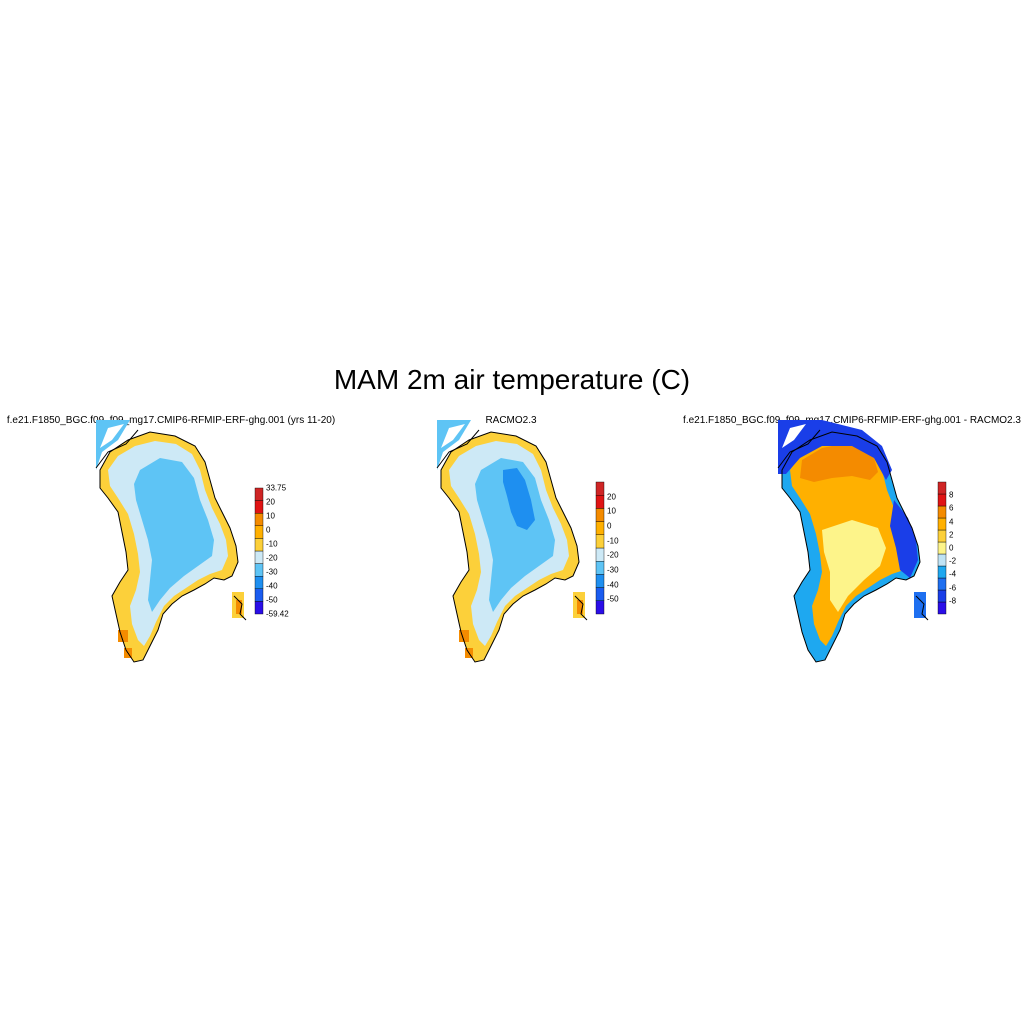 This screenshot has width=1024, height=1024. I want to click on colorbar-tick-label: -6, so click(953, 588).